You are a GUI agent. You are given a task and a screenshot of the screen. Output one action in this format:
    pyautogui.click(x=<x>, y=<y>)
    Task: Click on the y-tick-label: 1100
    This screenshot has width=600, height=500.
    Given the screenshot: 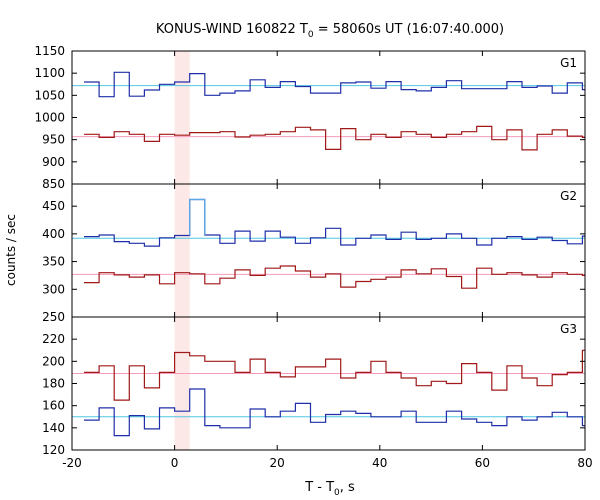 What is the action you would take?
    pyautogui.click(x=49, y=73)
    